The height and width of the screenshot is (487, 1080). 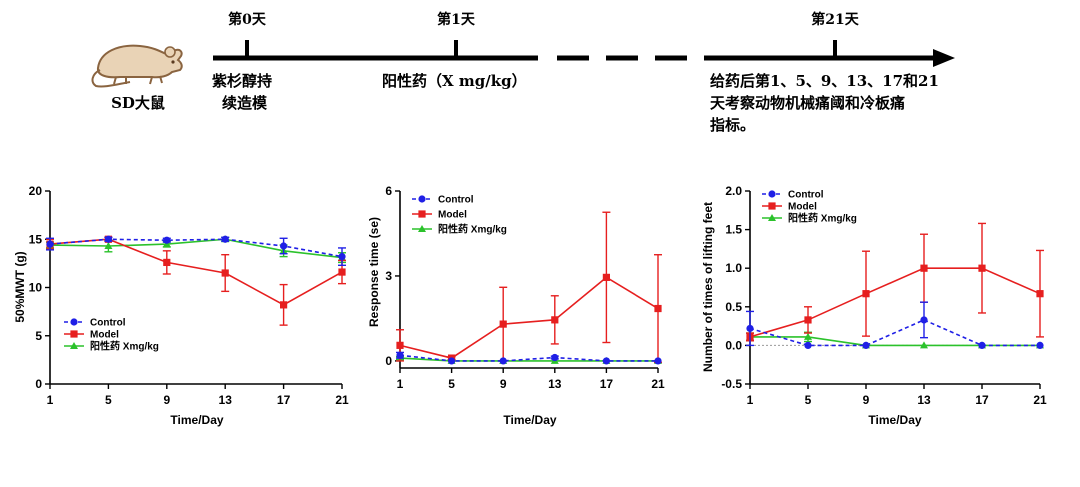 What do you see at coordinates (456, 19) in the screenshot?
I see `day1-label: 第1天` at bounding box center [456, 19].